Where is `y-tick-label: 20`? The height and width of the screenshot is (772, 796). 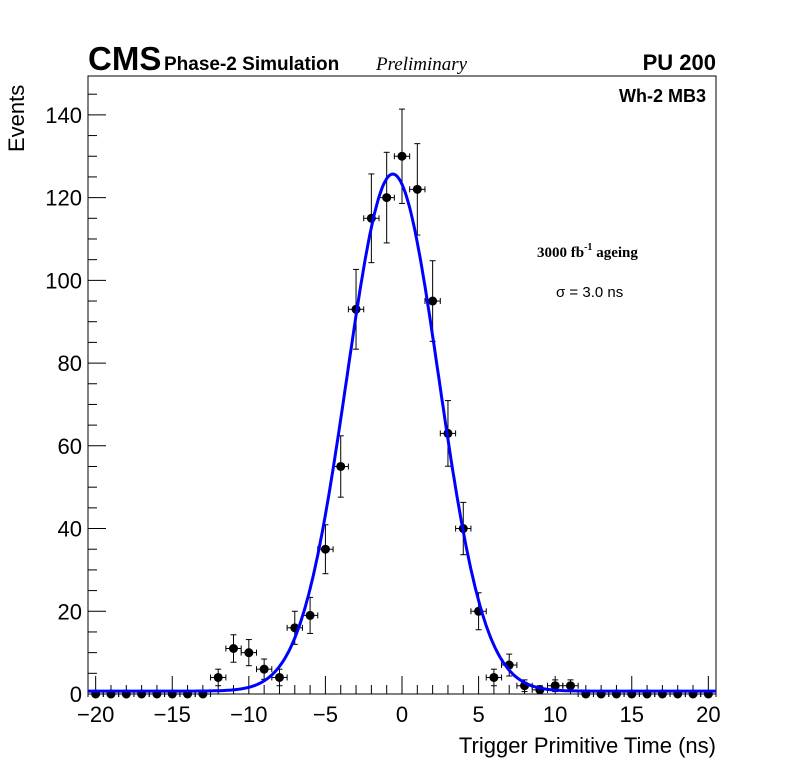
y-tick-label: 20 is located at coordinates (70, 611).